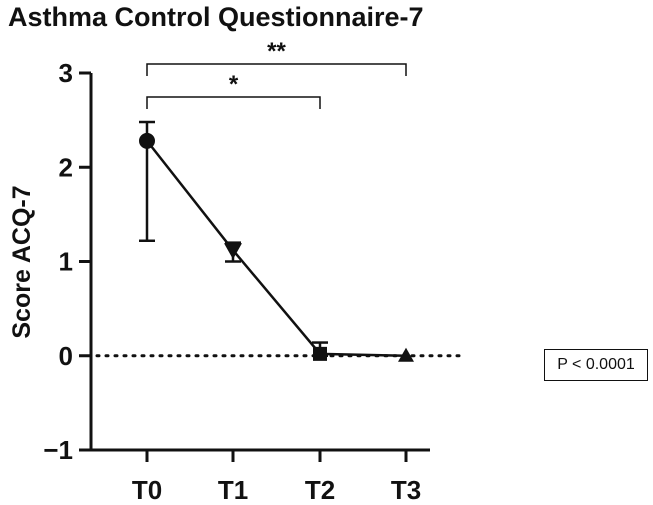 The width and height of the screenshot is (653, 505). What do you see at coordinates (58, 450) in the screenshot?
I see `y-tick-label: −1` at bounding box center [58, 450].